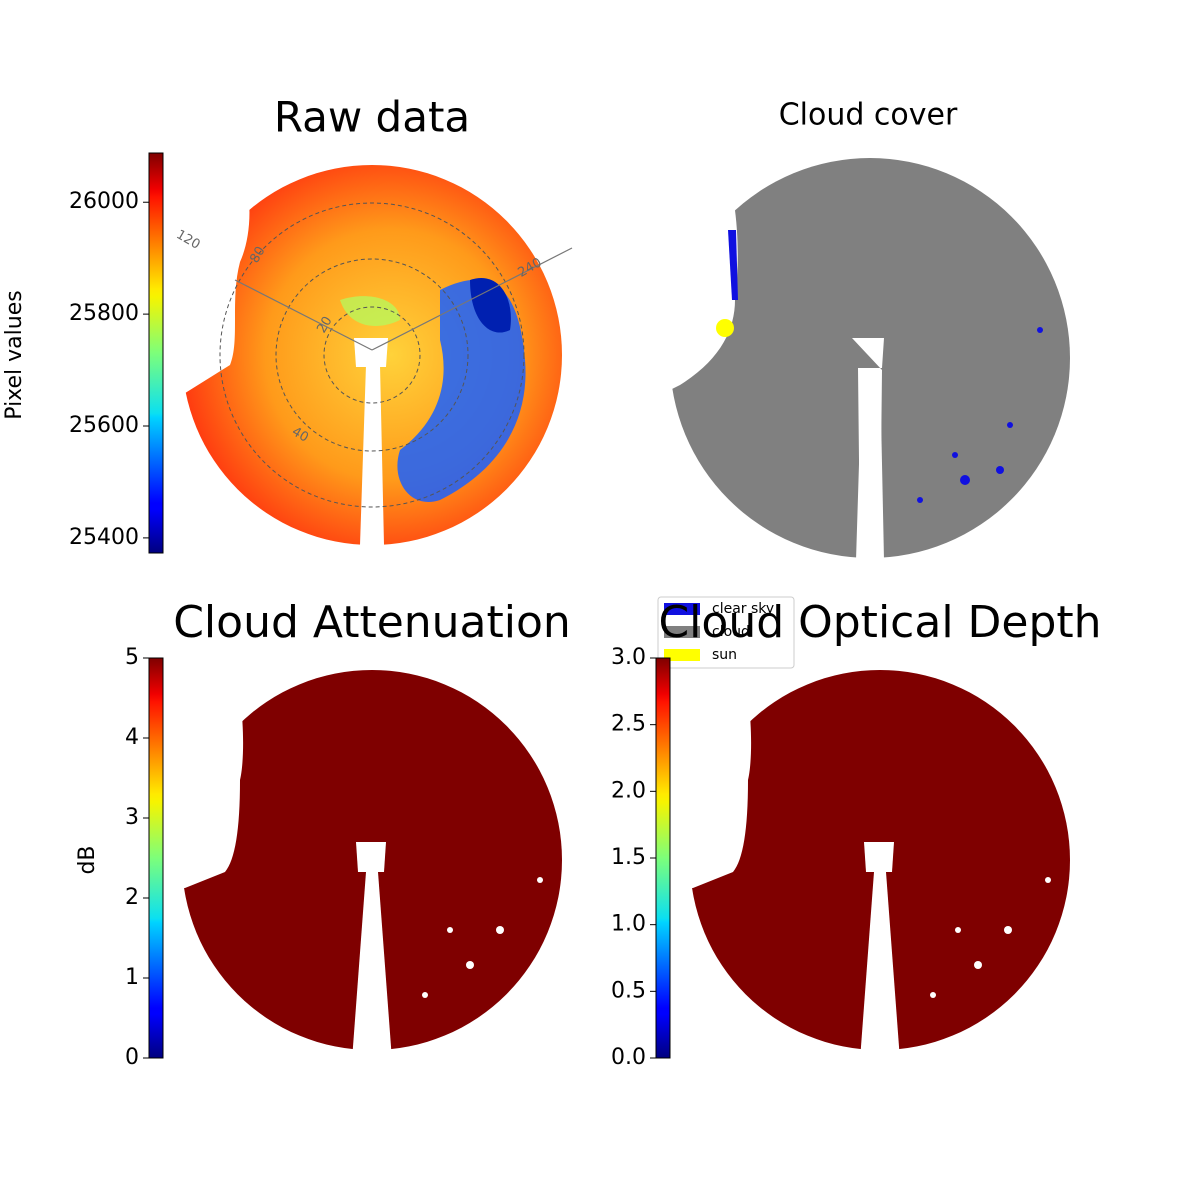 Image resolution: width=1200 pixels, height=1204 pixels. What do you see at coordinates (132, 737) in the screenshot?
I see `colorbar-tick-label: 4` at bounding box center [132, 737].